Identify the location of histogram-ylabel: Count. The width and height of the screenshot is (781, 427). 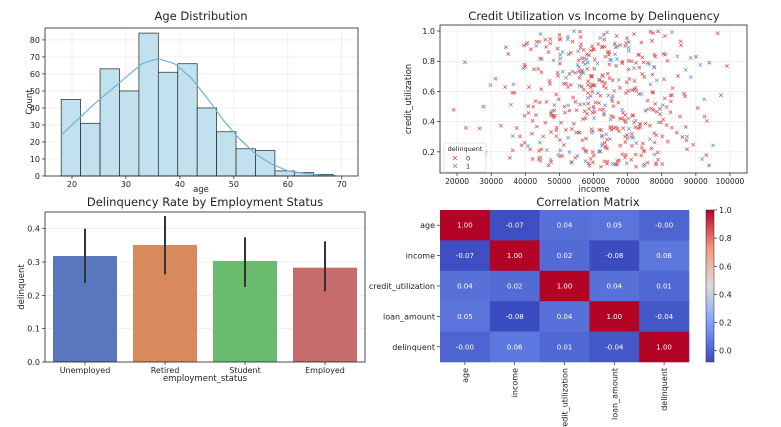
(30, 102).